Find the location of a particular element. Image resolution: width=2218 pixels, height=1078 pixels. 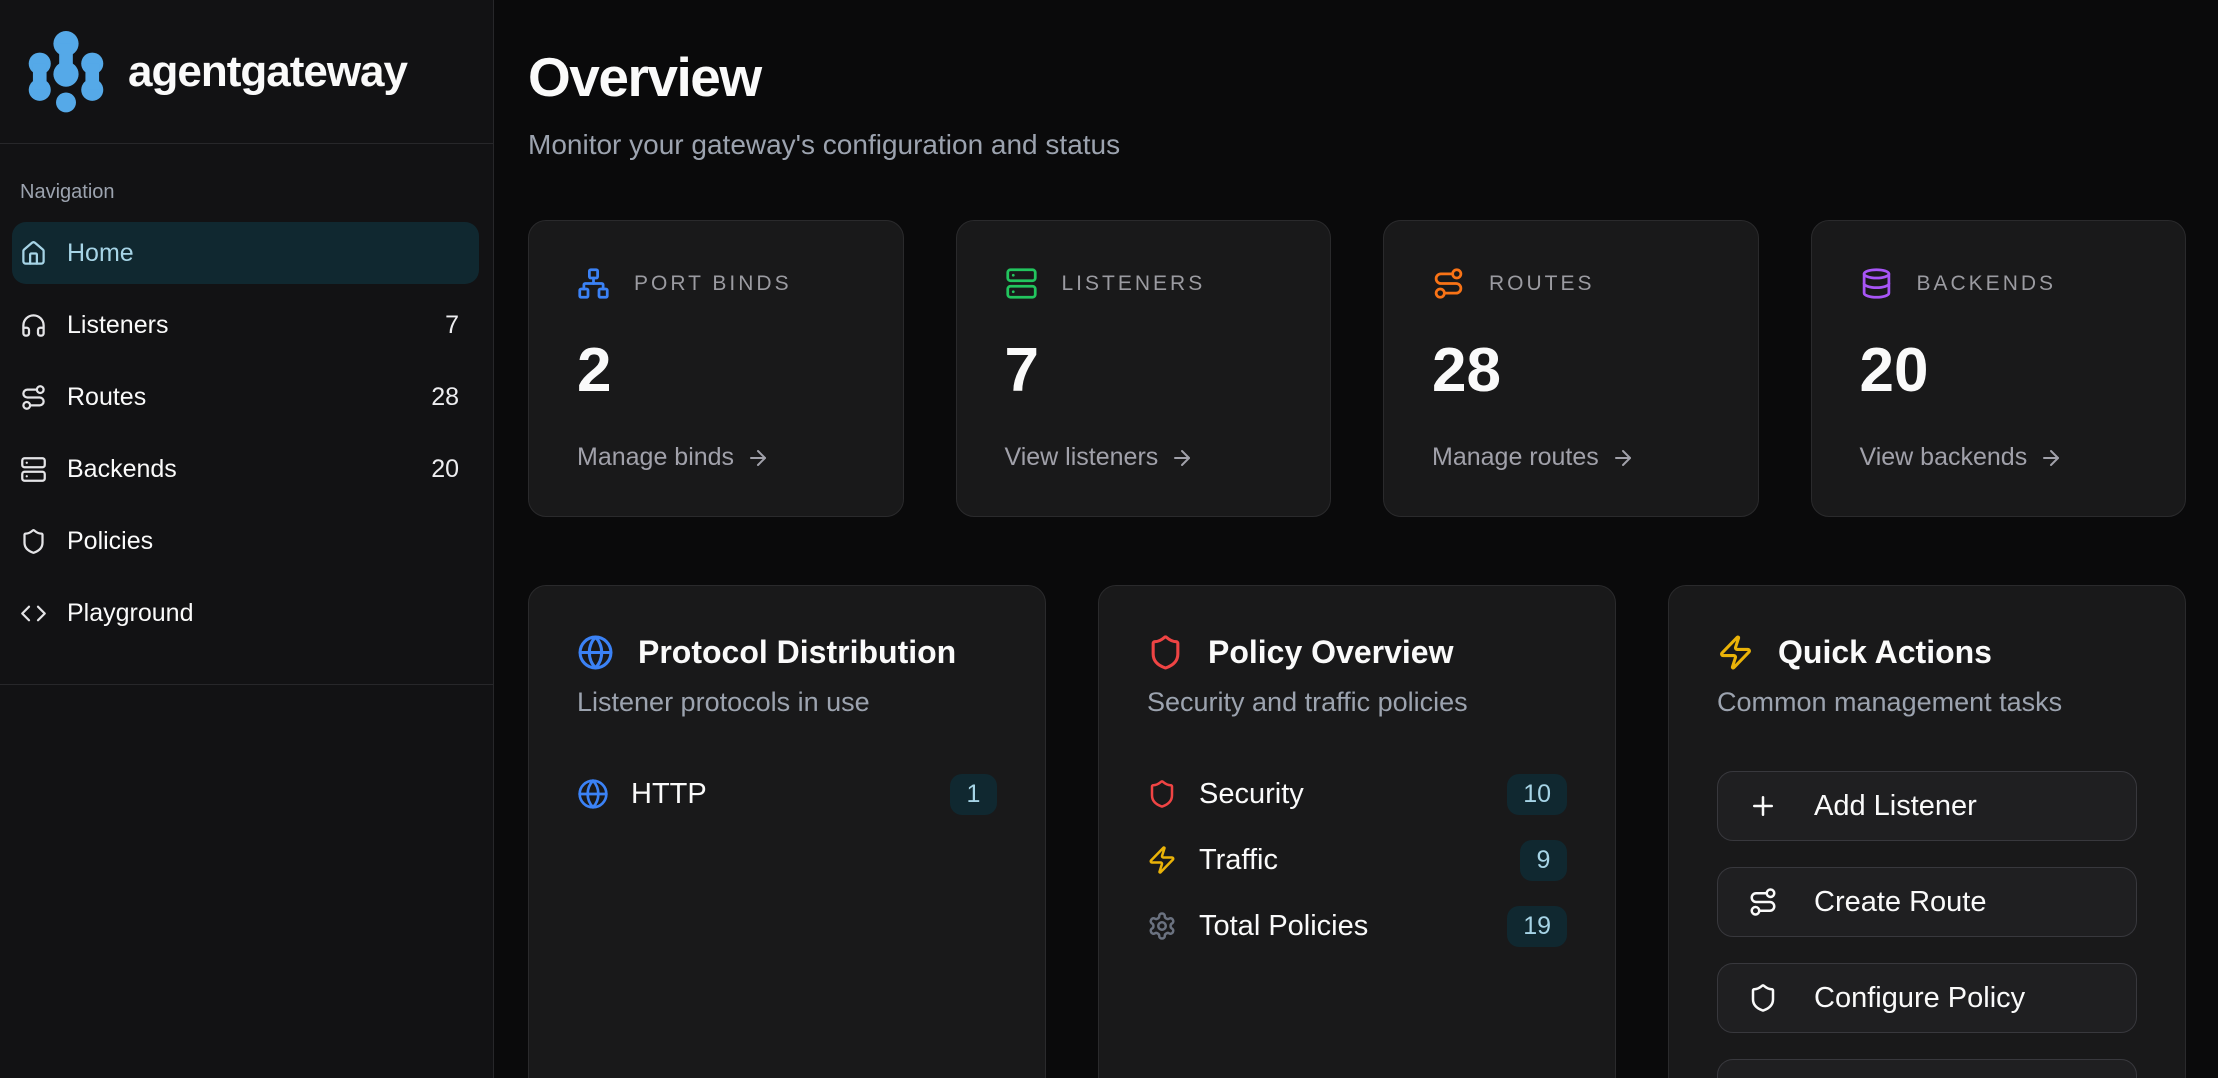

app-logo: agentgateway is located at coordinates (246, 72).